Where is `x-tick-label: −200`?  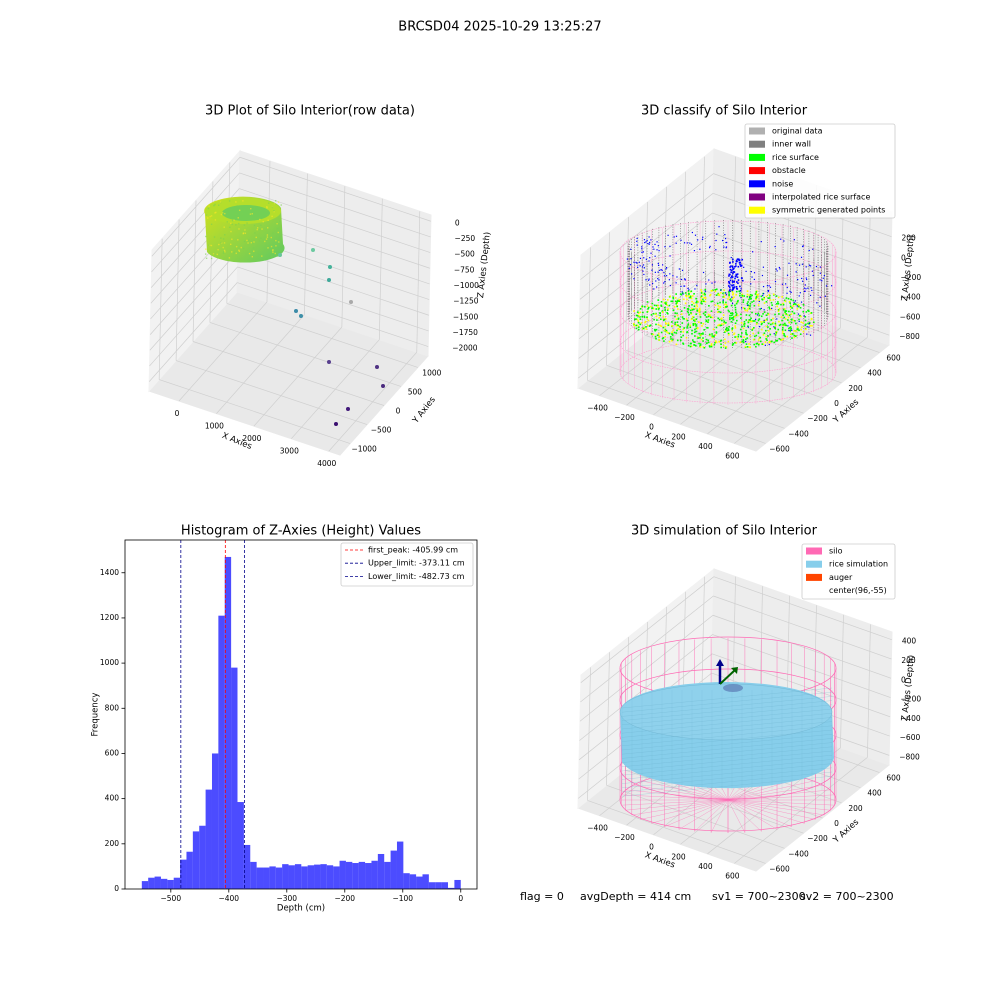 x-tick-label: −200 is located at coordinates (624, 837).